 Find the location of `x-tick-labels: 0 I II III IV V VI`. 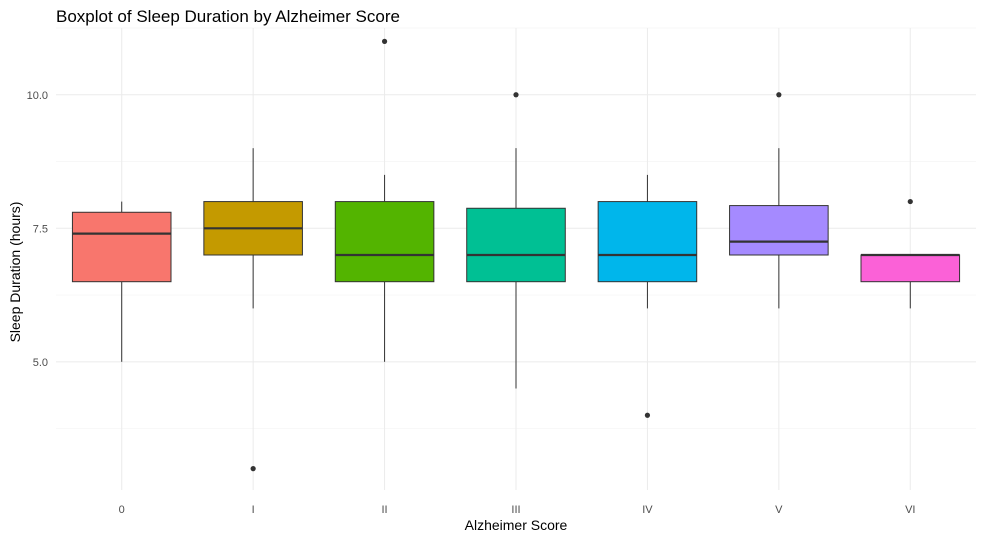

x-tick-labels: 0 I II III IV V VI is located at coordinates (517, 510).